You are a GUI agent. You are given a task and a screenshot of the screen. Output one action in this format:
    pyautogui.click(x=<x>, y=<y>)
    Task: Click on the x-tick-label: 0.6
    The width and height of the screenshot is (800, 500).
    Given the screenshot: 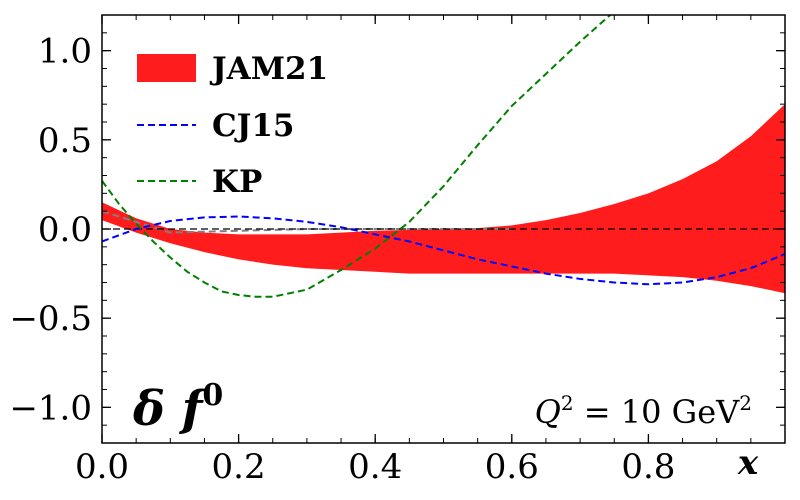 What is the action you would take?
    pyautogui.click(x=512, y=467)
    